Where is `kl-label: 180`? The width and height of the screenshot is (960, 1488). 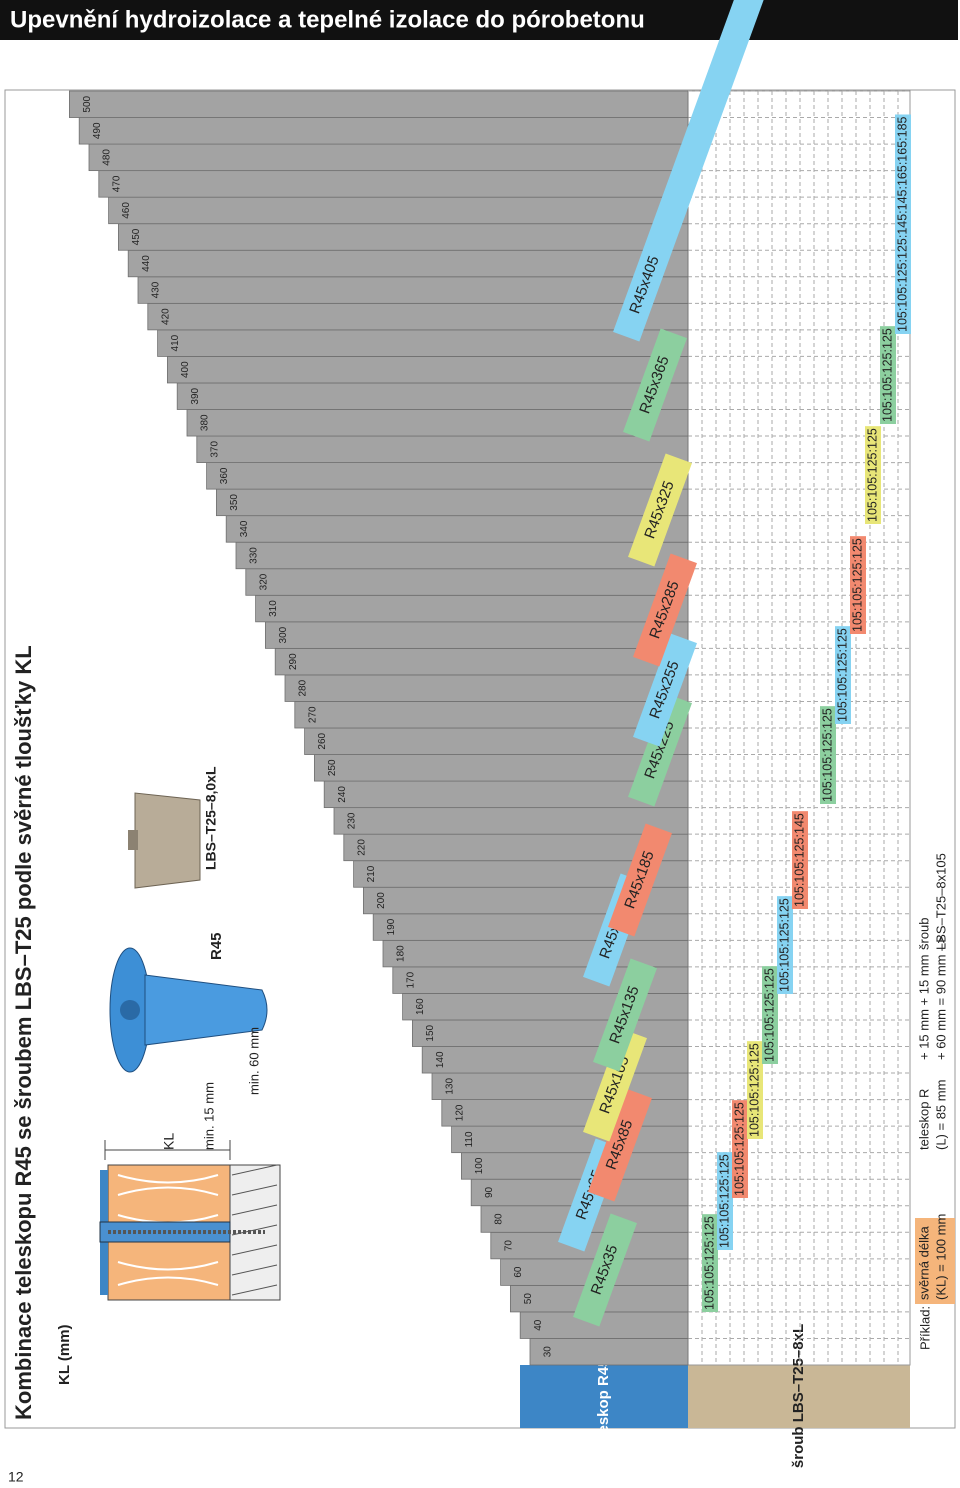
kl-label: 180 is located at coordinates (401, 953).